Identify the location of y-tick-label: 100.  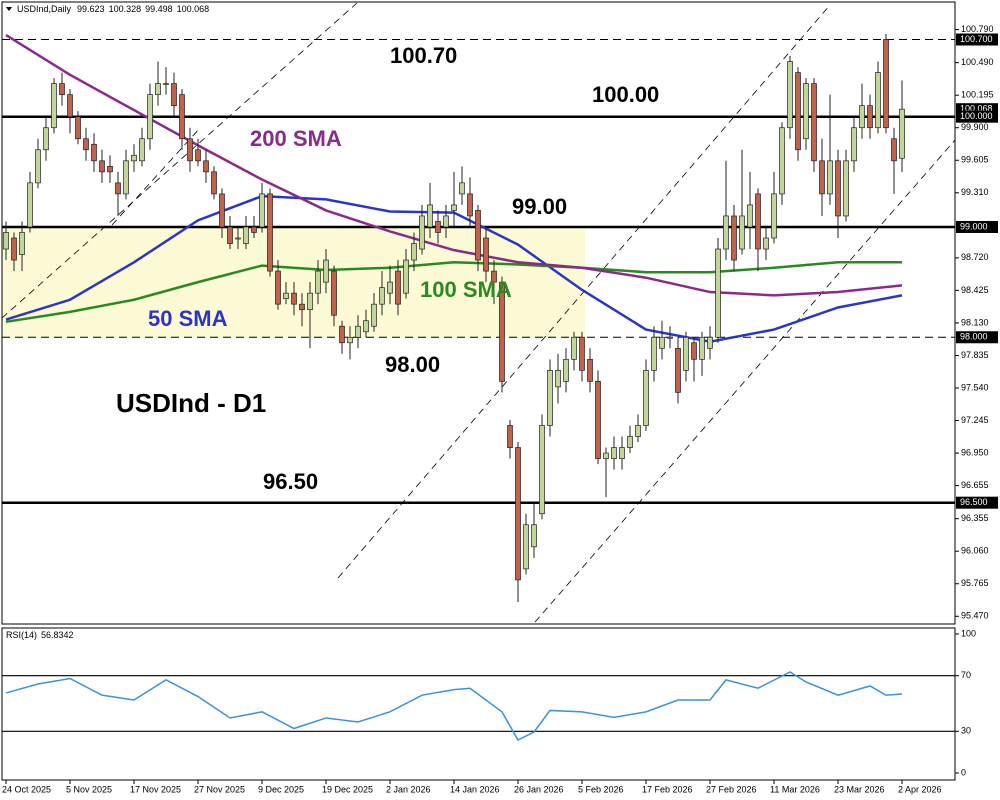
(968, 633).